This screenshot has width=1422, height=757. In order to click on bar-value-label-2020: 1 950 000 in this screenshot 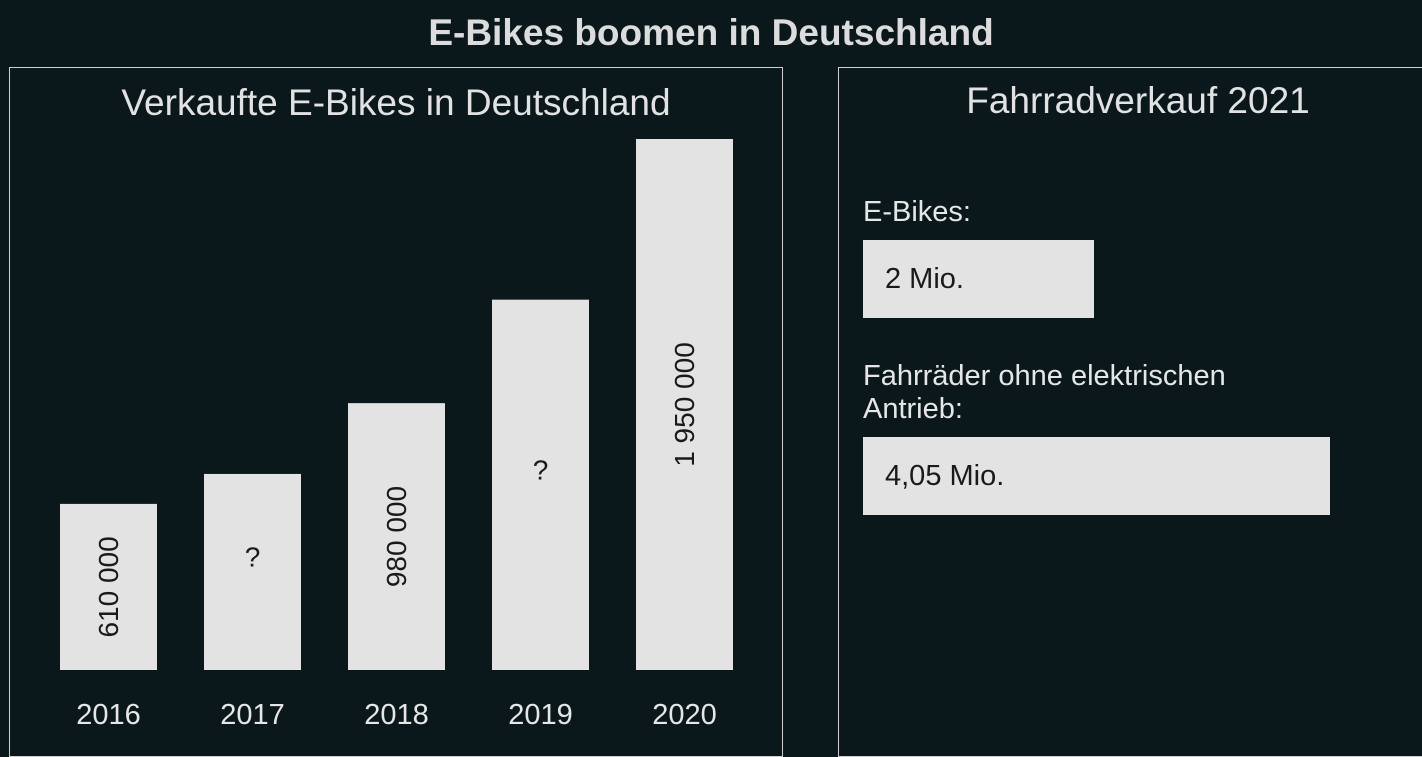, I will do `click(684, 404)`.